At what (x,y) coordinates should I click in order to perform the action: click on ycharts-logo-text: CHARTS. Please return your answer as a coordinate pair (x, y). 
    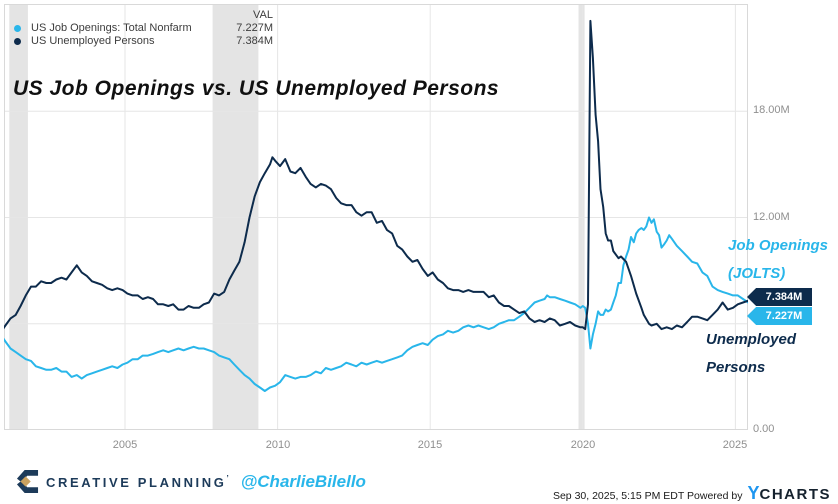
    Looking at the image, I should click on (795, 494).